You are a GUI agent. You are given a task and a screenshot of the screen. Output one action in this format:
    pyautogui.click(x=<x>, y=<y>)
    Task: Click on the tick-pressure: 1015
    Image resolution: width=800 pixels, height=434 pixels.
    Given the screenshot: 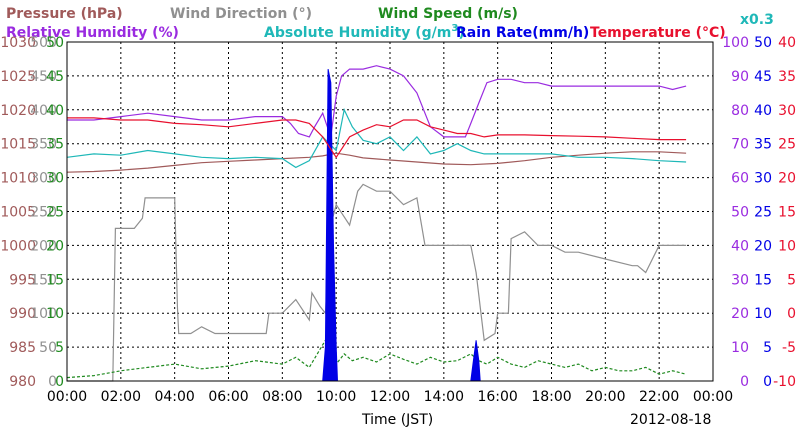 What is the action you would take?
    pyautogui.click(x=18, y=145)
    